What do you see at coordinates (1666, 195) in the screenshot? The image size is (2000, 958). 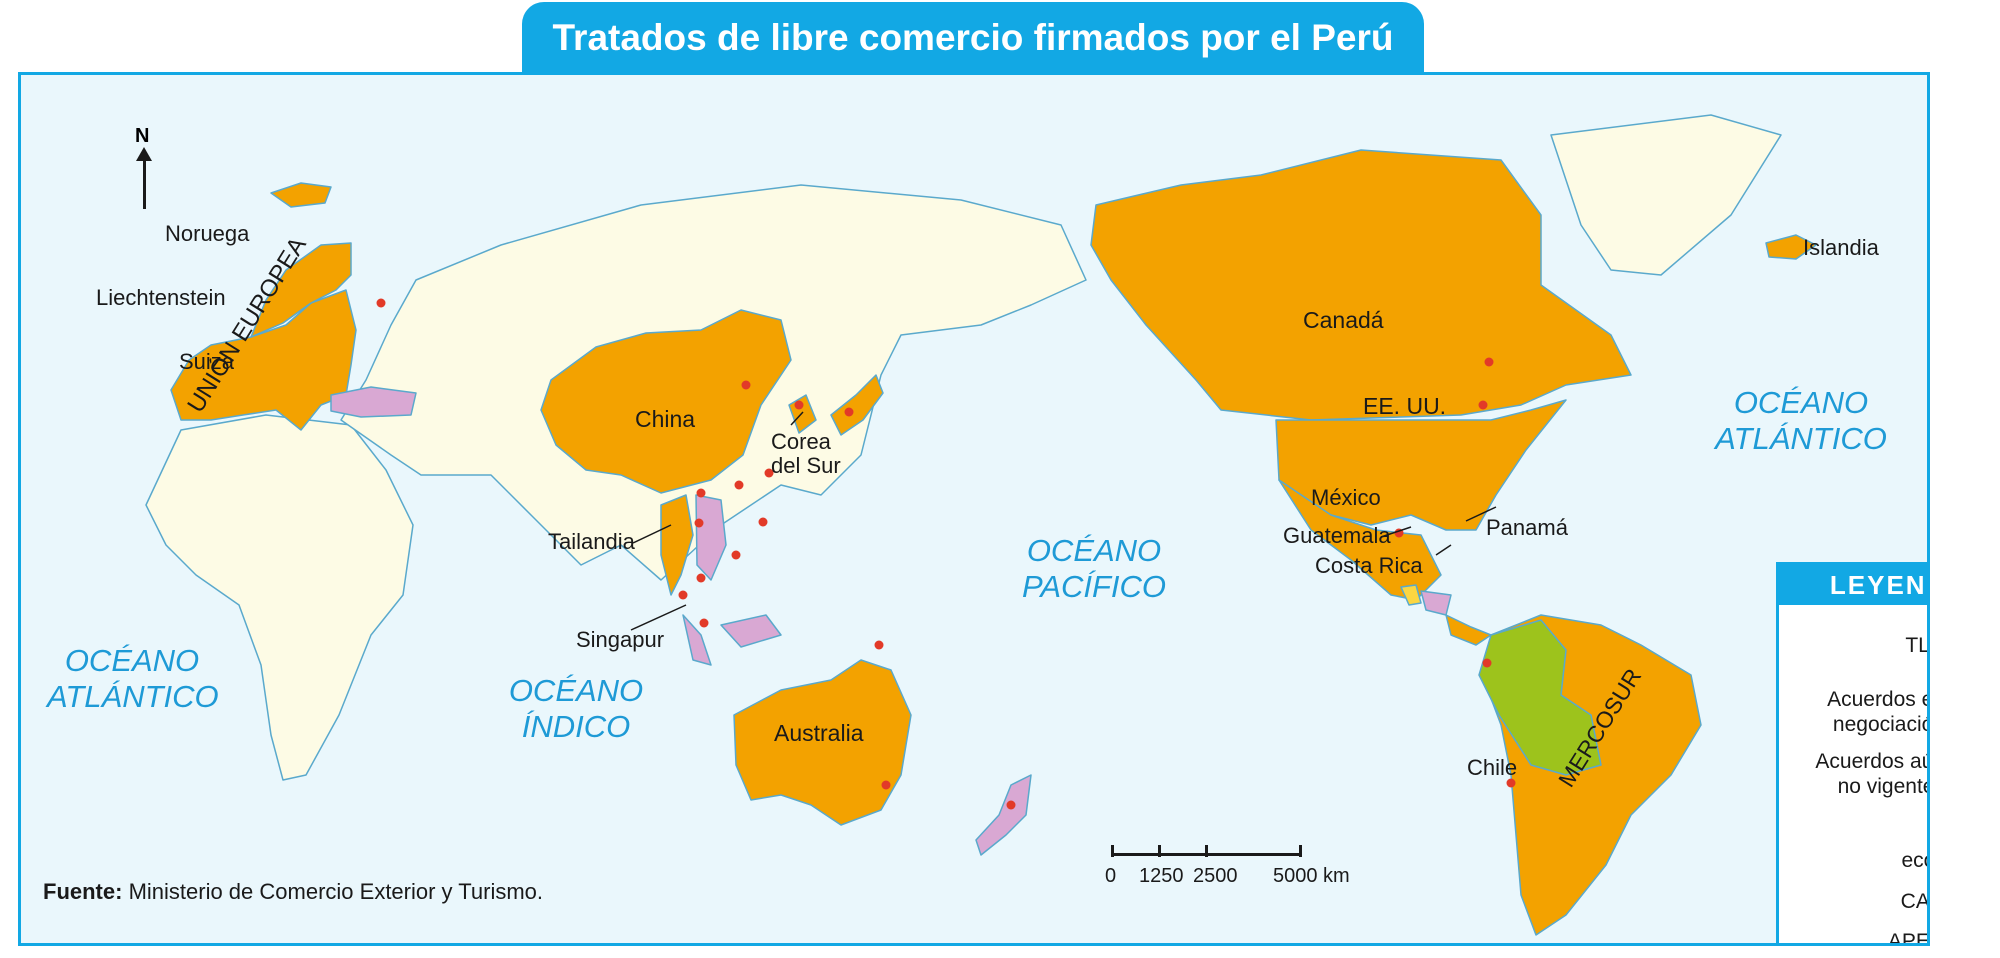 I see `land-greenland` at bounding box center [1666, 195].